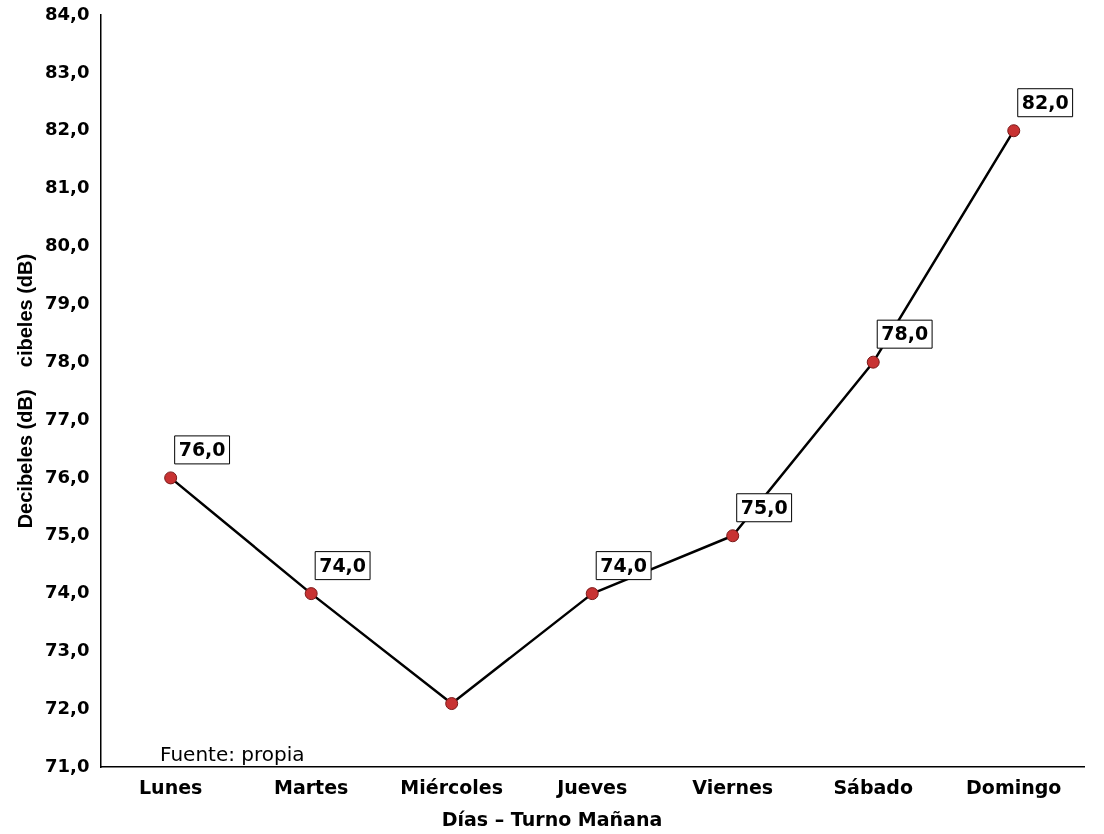 The width and height of the screenshot is (1104, 834). I want to click on data-label: 75,0, so click(764, 506).